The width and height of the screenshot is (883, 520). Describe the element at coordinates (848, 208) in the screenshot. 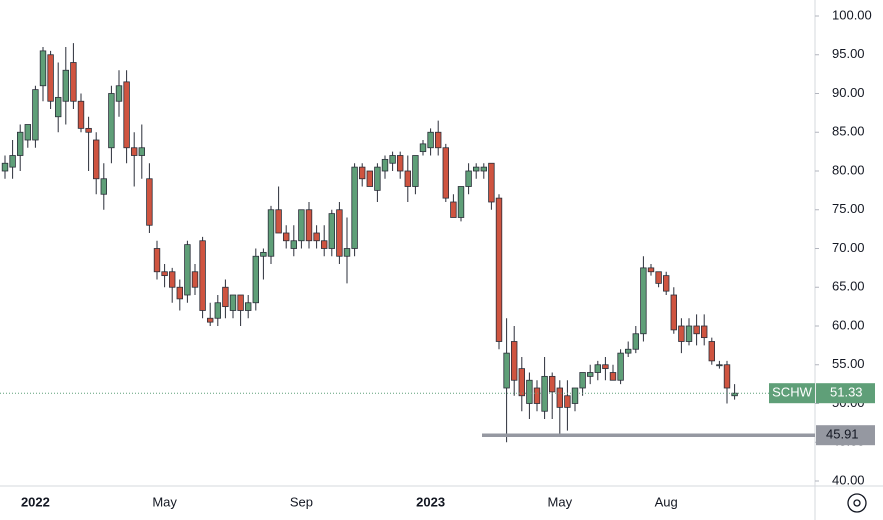

I see `y-tick-label: 75.00` at that location.